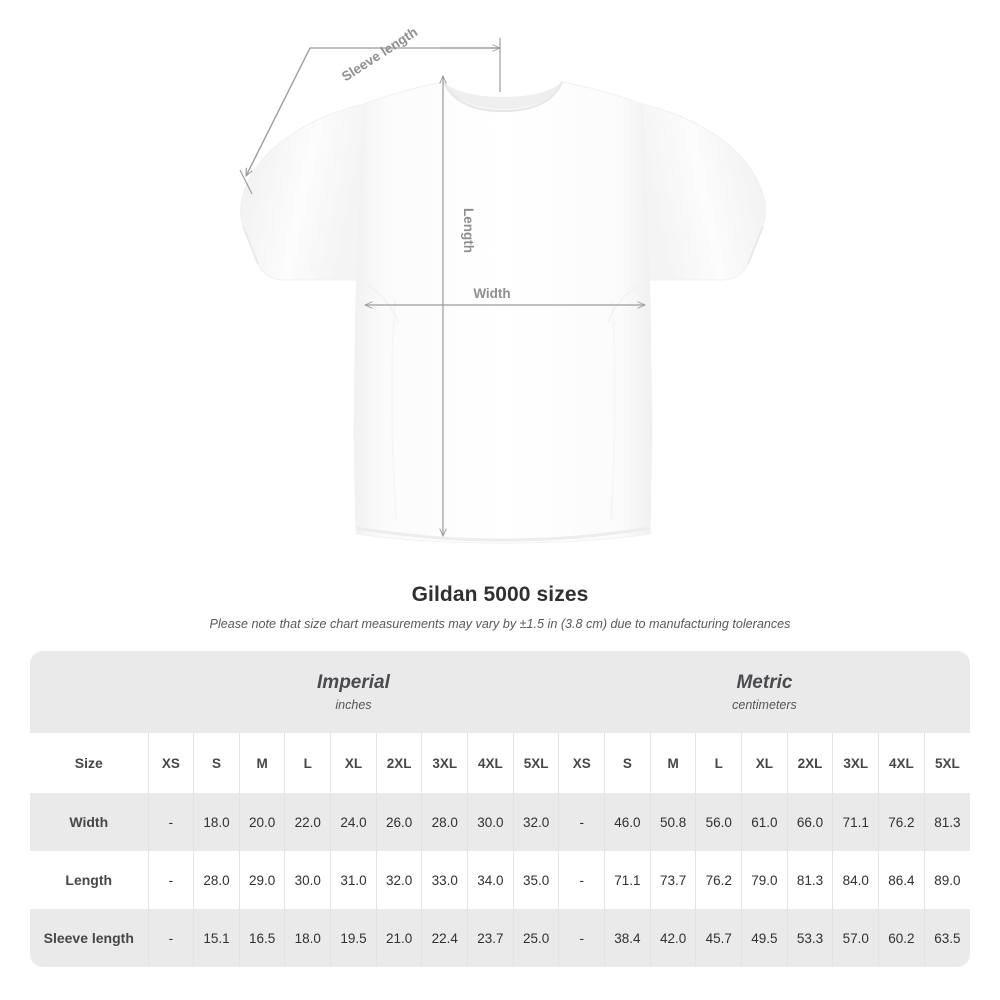 The height and width of the screenshot is (1000, 1000). I want to click on cell-length-imperial-s: 28.0, so click(216, 880).